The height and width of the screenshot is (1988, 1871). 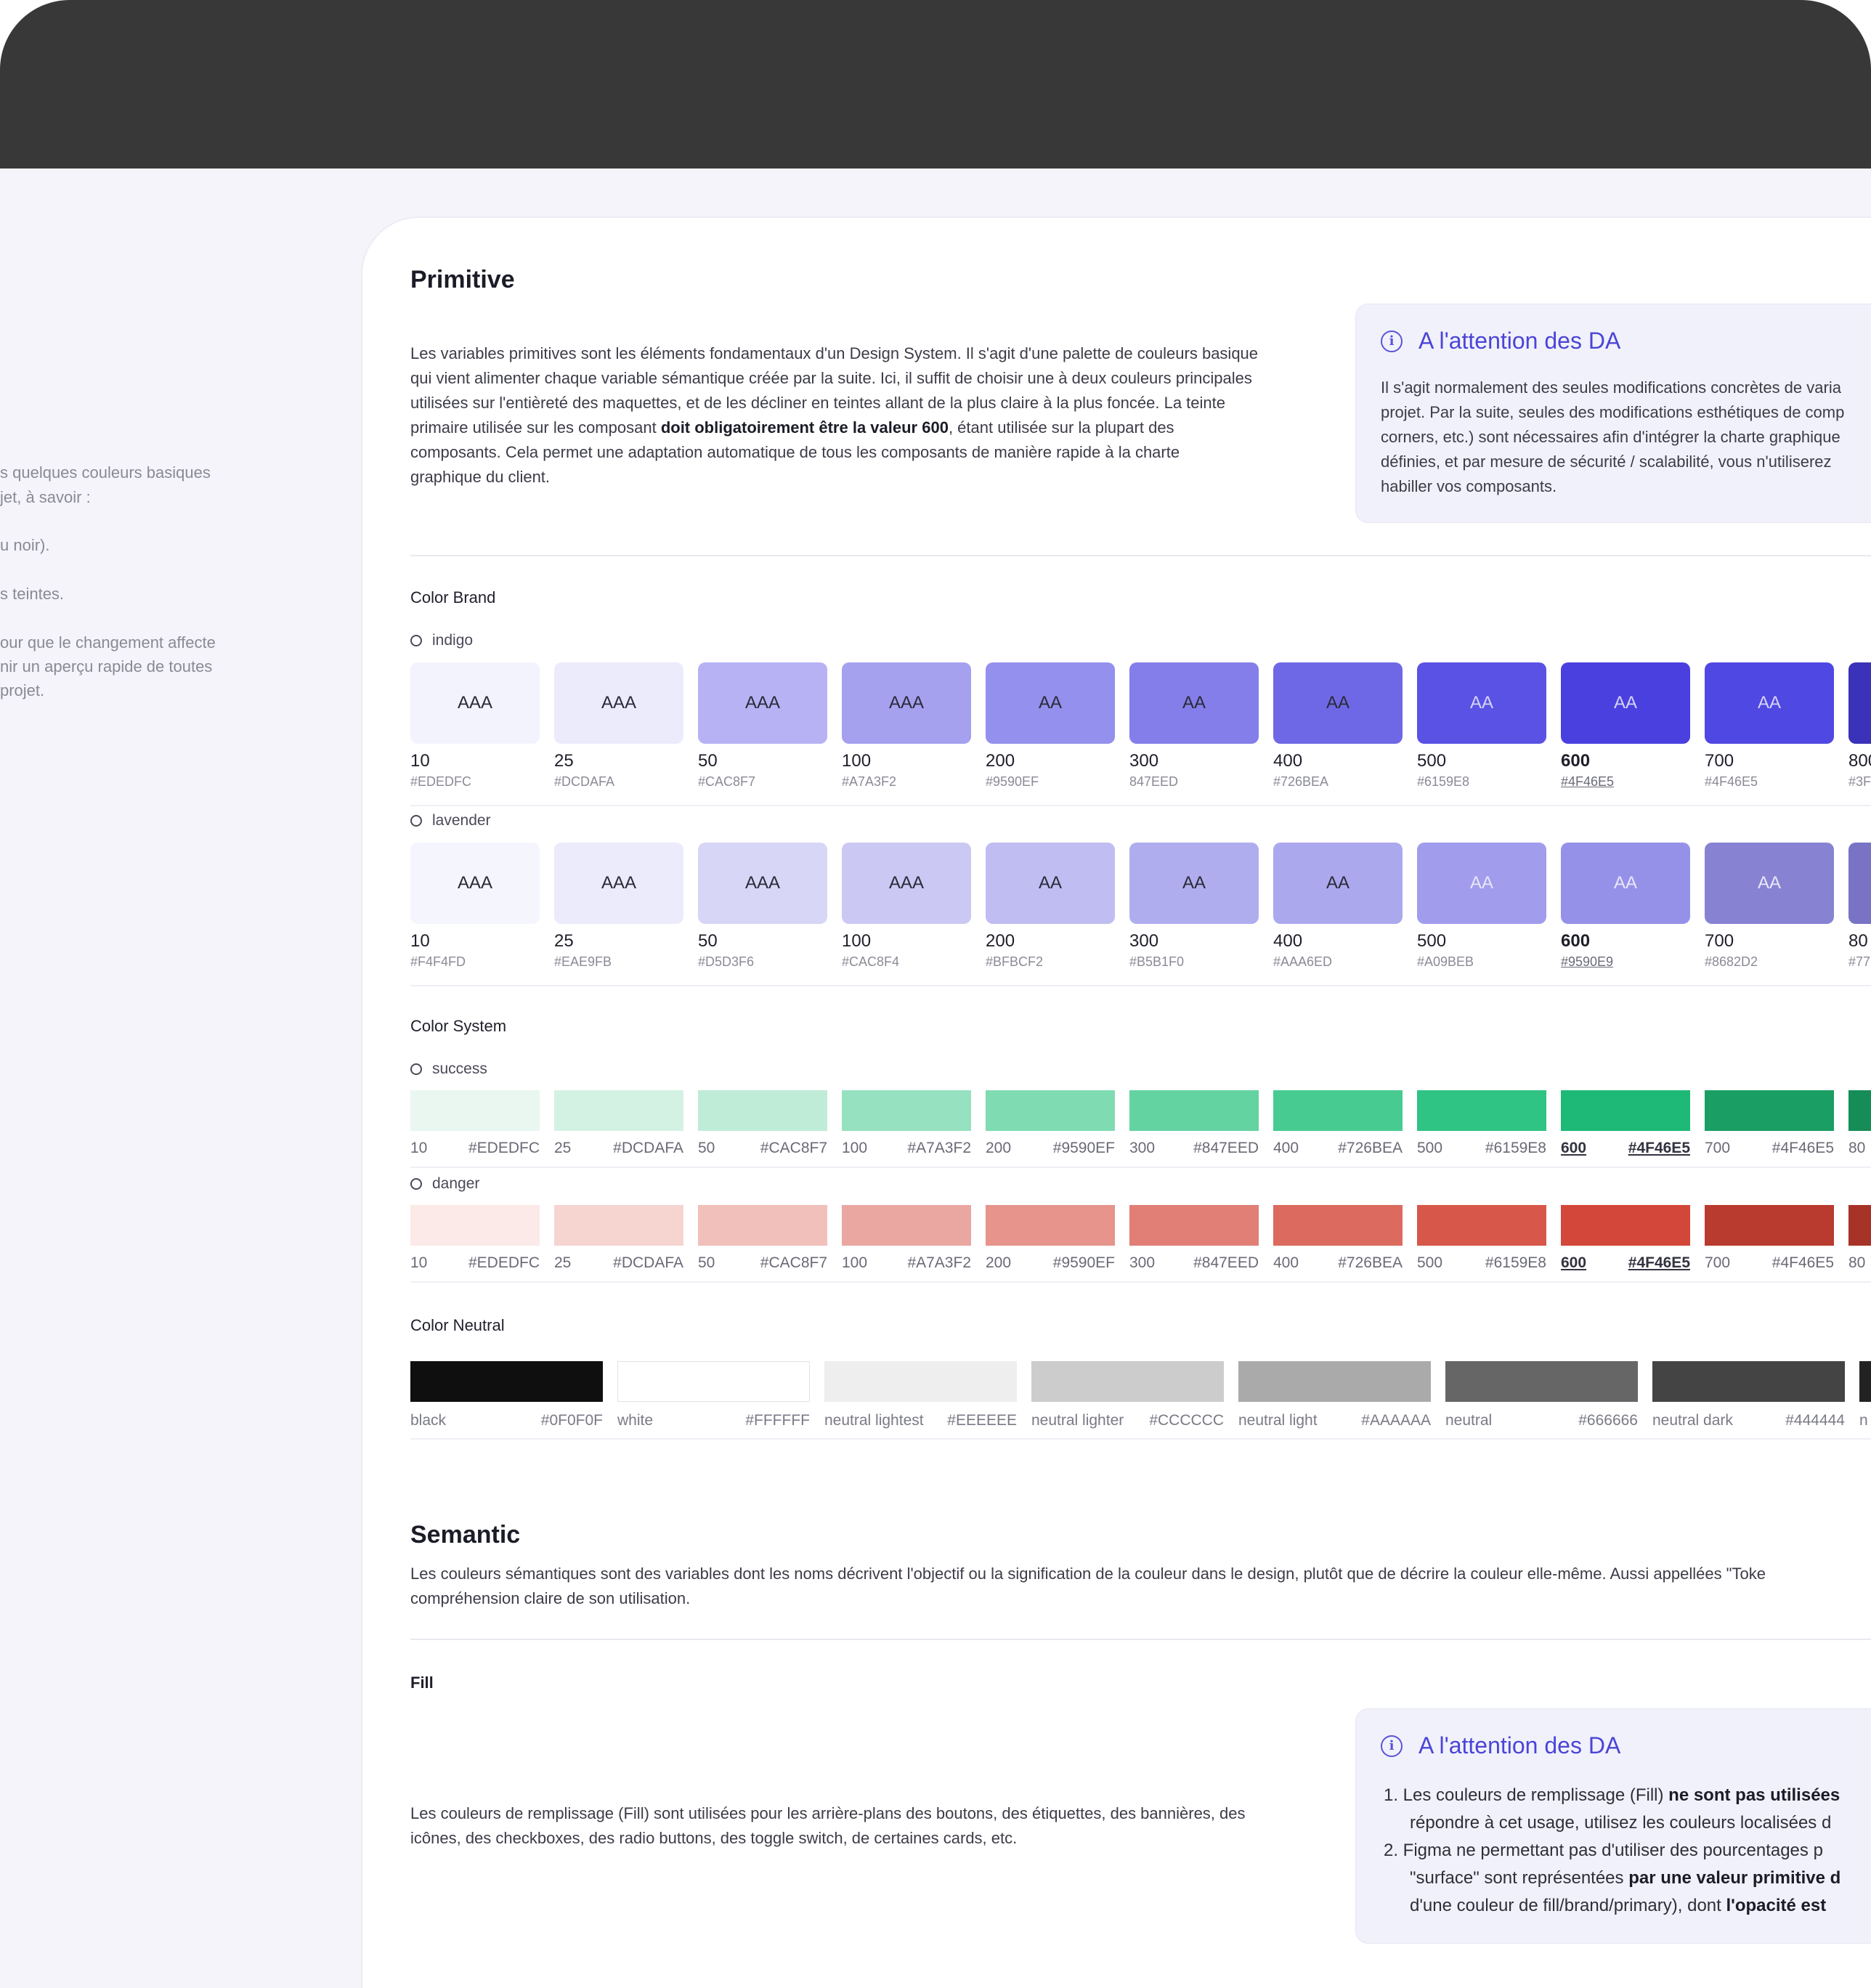 I want to click on neutral-swatch: neutral lightest #EEEEEE, so click(x=921, y=1395).